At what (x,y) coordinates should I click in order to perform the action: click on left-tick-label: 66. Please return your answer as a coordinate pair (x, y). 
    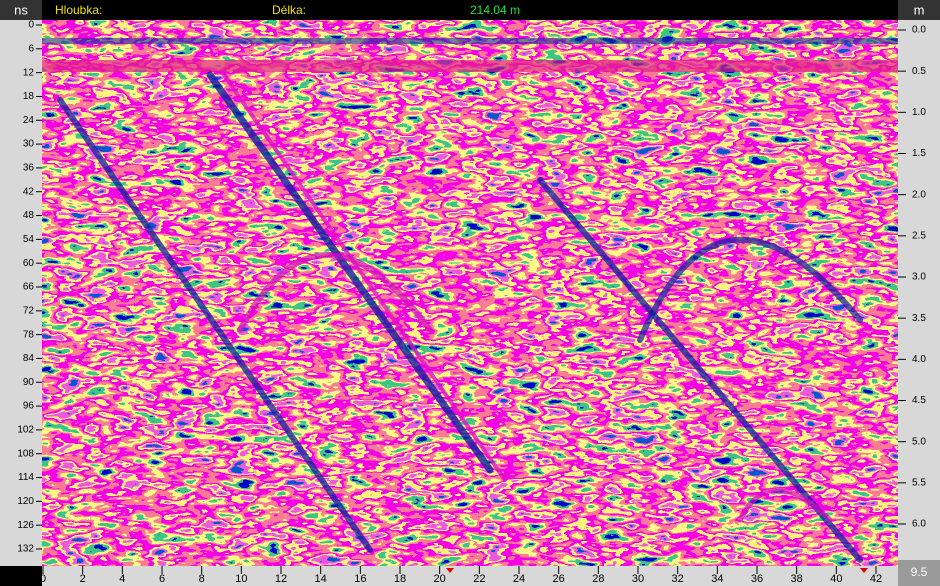
    Looking at the image, I should click on (29, 287).